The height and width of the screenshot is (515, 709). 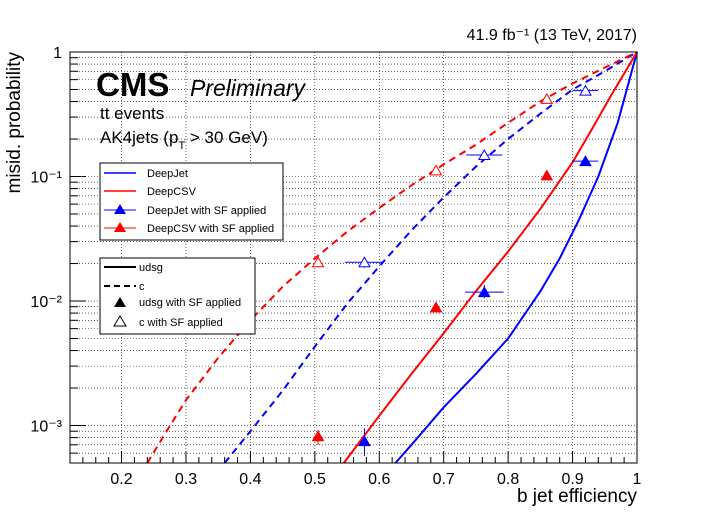 What do you see at coordinates (585, 90) in the screenshot?
I see `sf-point-deepjet-c-2-marker` at bounding box center [585, 90].